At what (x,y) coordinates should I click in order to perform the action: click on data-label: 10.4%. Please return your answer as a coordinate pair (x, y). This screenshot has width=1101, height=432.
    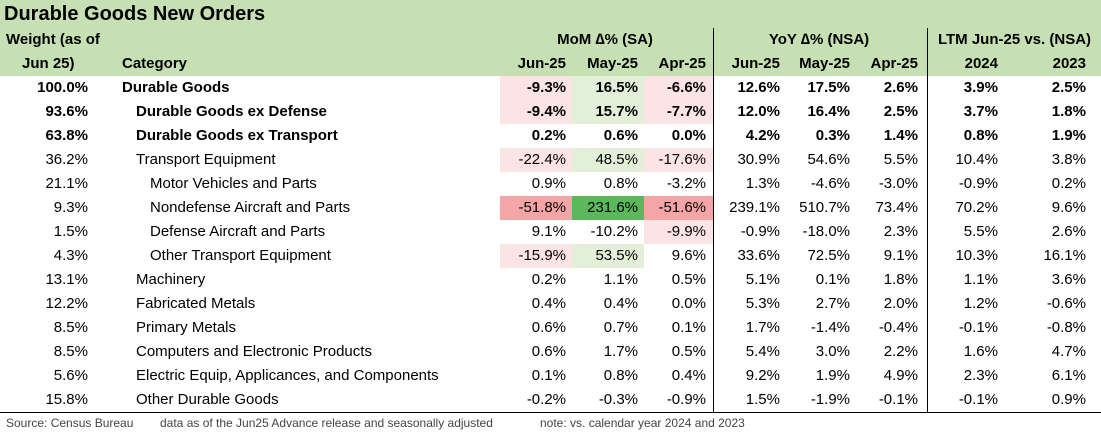
    Looking at the image, I should click on (976, 159).